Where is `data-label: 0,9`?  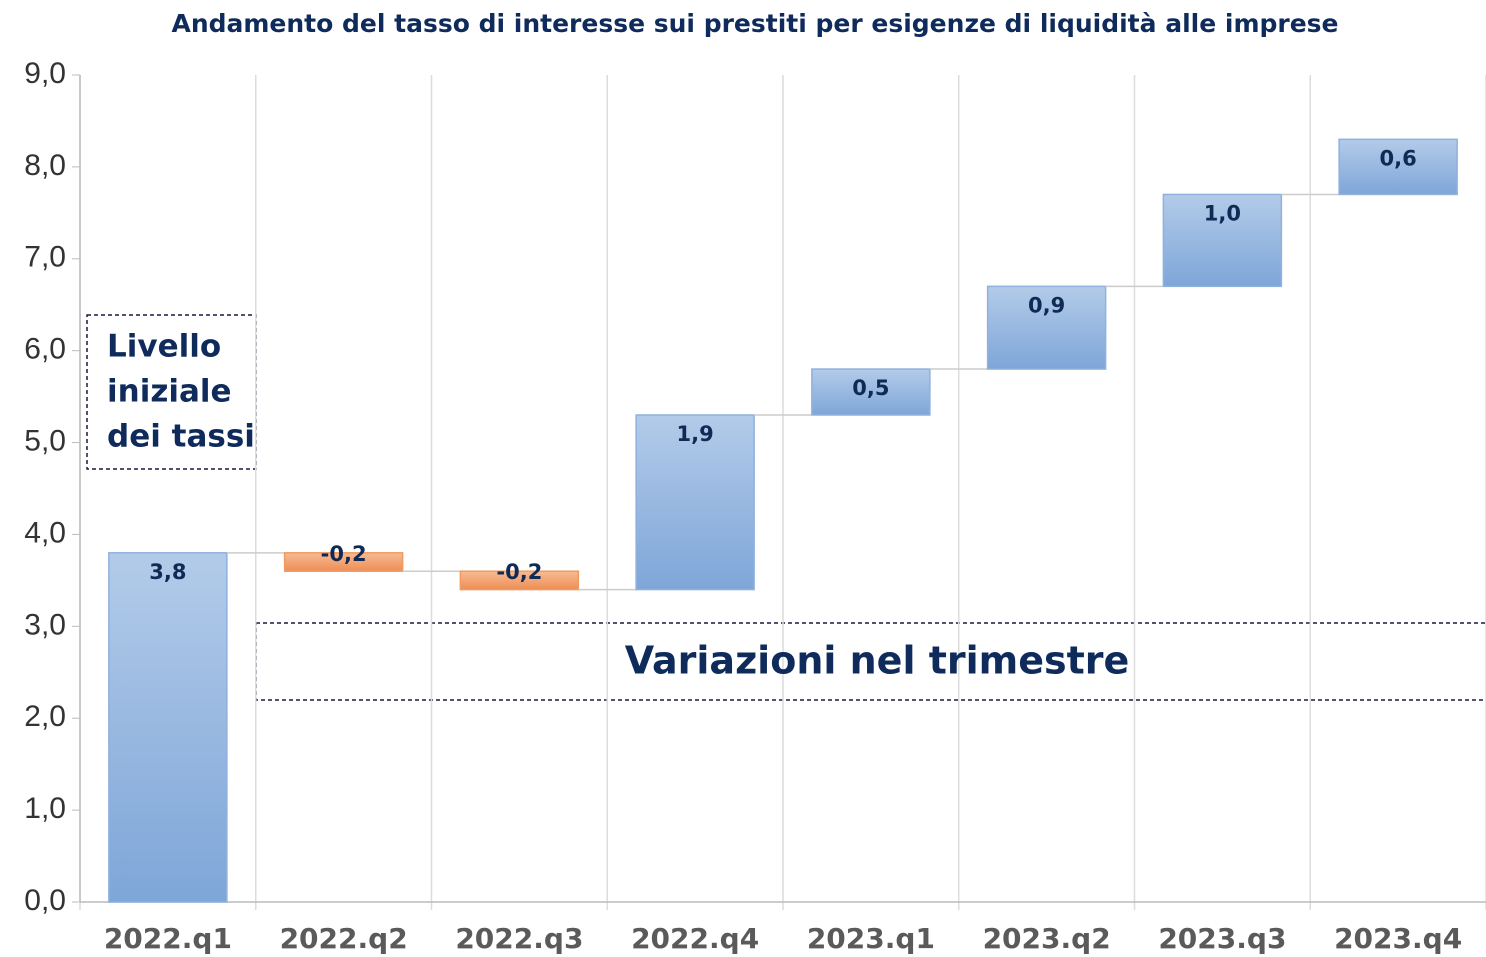 data-label: 0,9 is located at coordinates (1046, 305).